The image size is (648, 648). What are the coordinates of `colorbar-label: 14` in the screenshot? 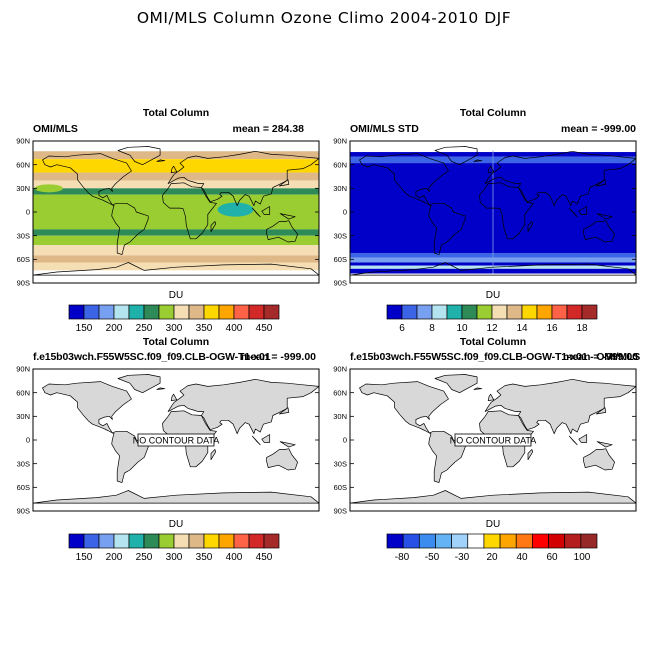 It's located at (522, 328).